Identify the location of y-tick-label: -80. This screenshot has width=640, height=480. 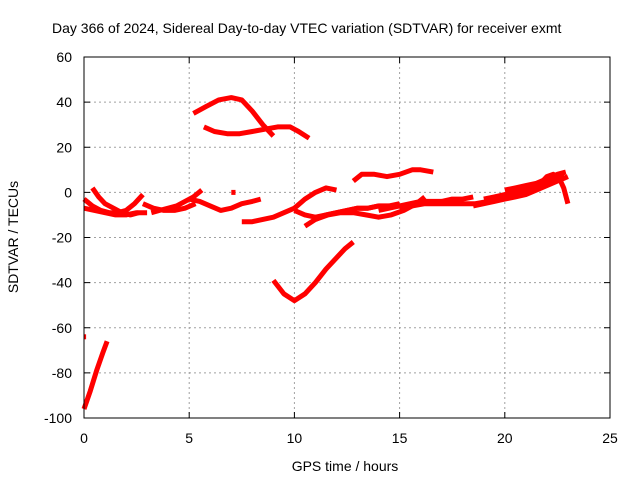
(62, 373).